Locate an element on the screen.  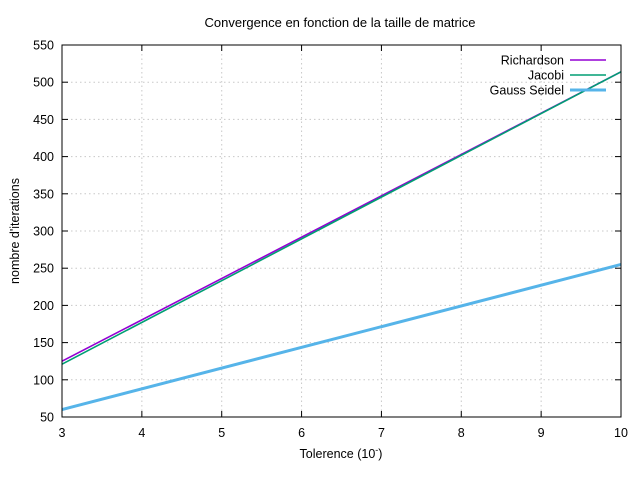
y-tick-label: 300 is located at coordinates (43, 232).